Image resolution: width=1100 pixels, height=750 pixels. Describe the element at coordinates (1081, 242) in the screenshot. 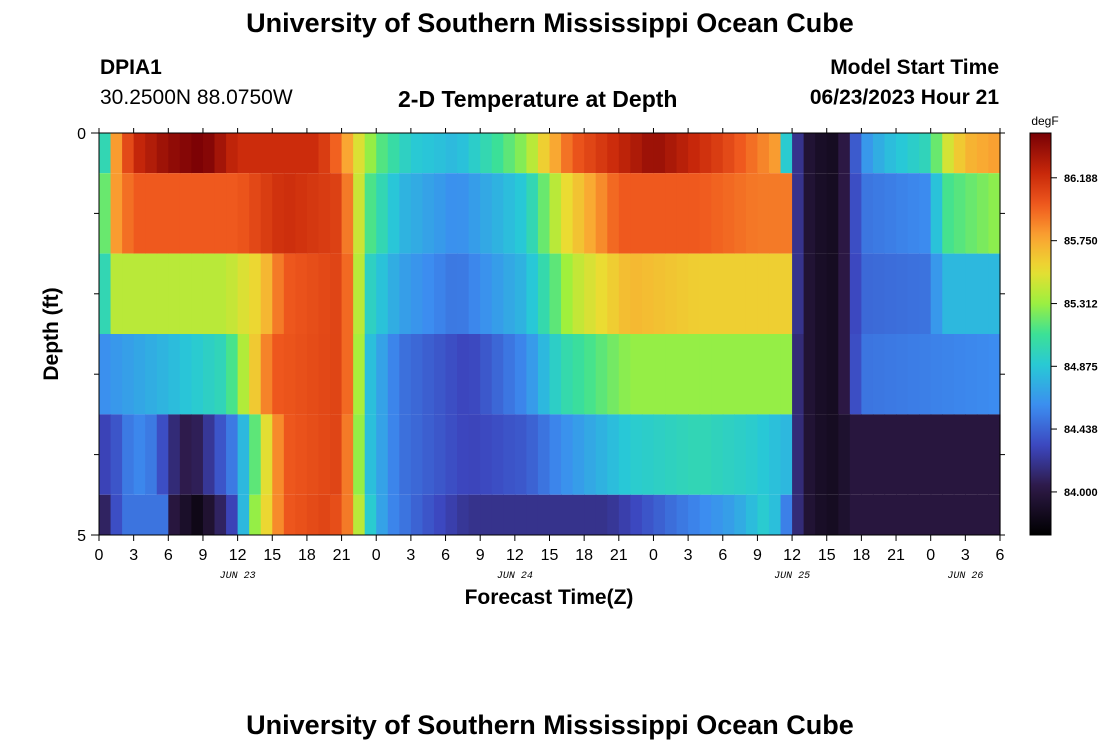

I see `colorbar-tick-label: 85.750` at that location.